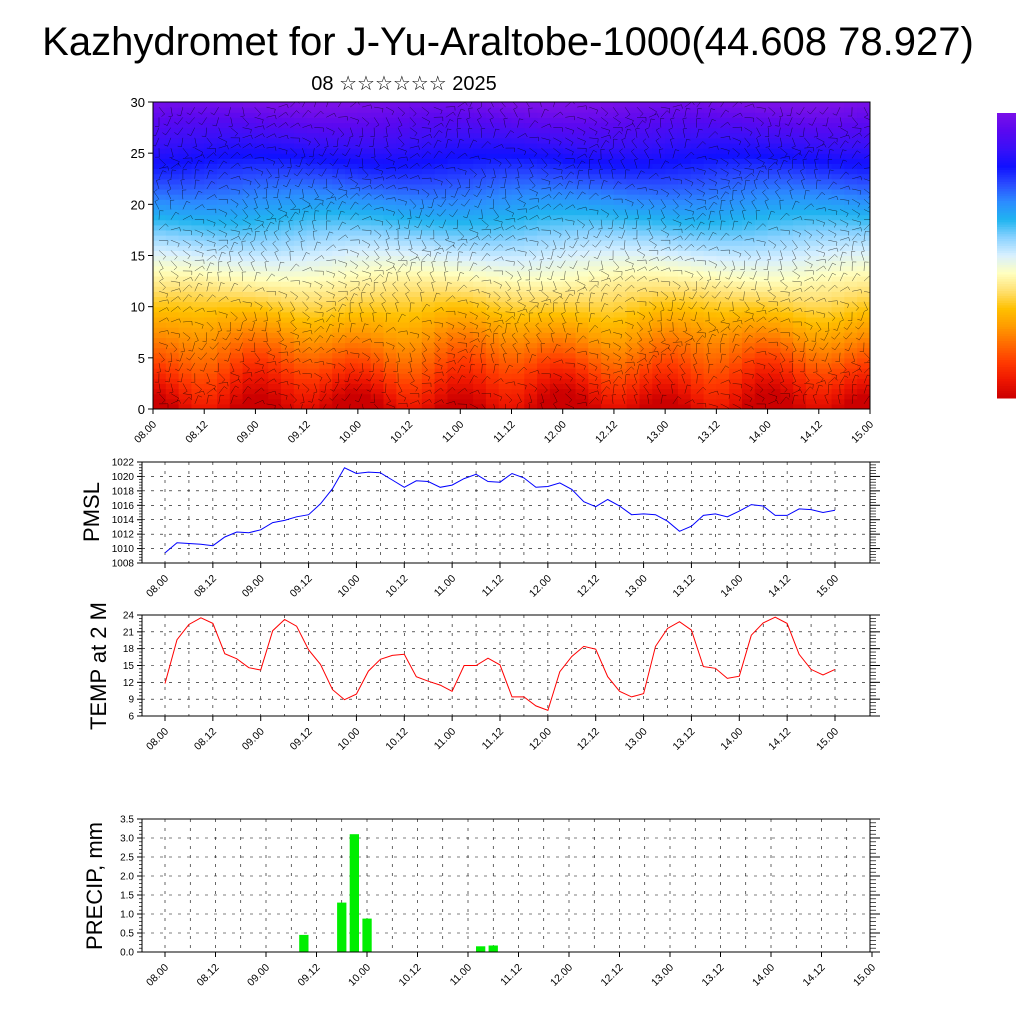 The image size is (1024, 1024). Describe the element at coordinates (127, 896) in the screenshot. I see `y-tick-label: 1.5` at that location.